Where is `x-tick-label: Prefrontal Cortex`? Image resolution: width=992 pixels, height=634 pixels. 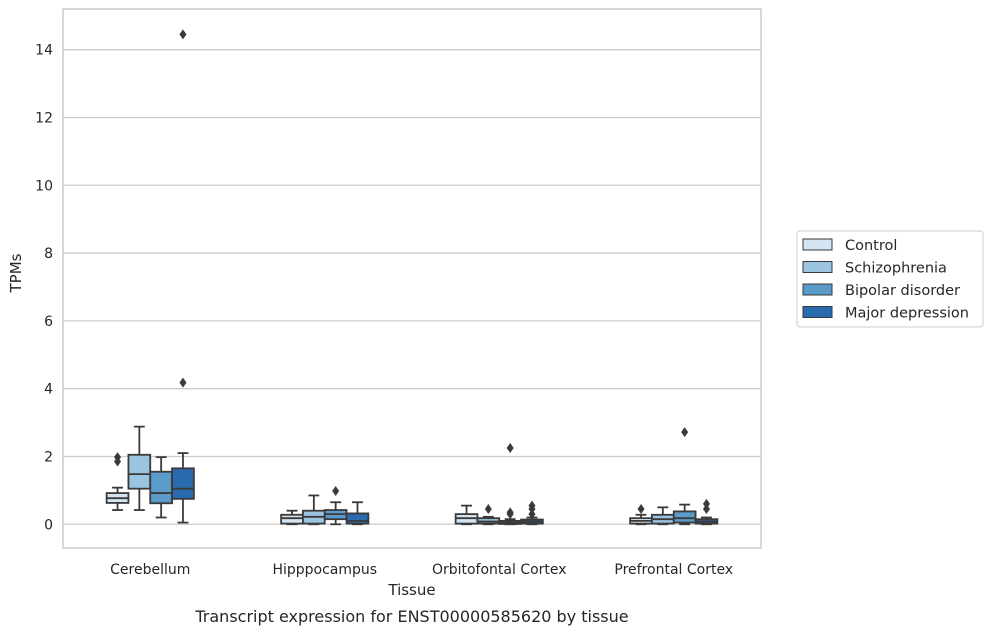 x-tick-label: Prefrontal Cortex is located at coordinates (673, 570).